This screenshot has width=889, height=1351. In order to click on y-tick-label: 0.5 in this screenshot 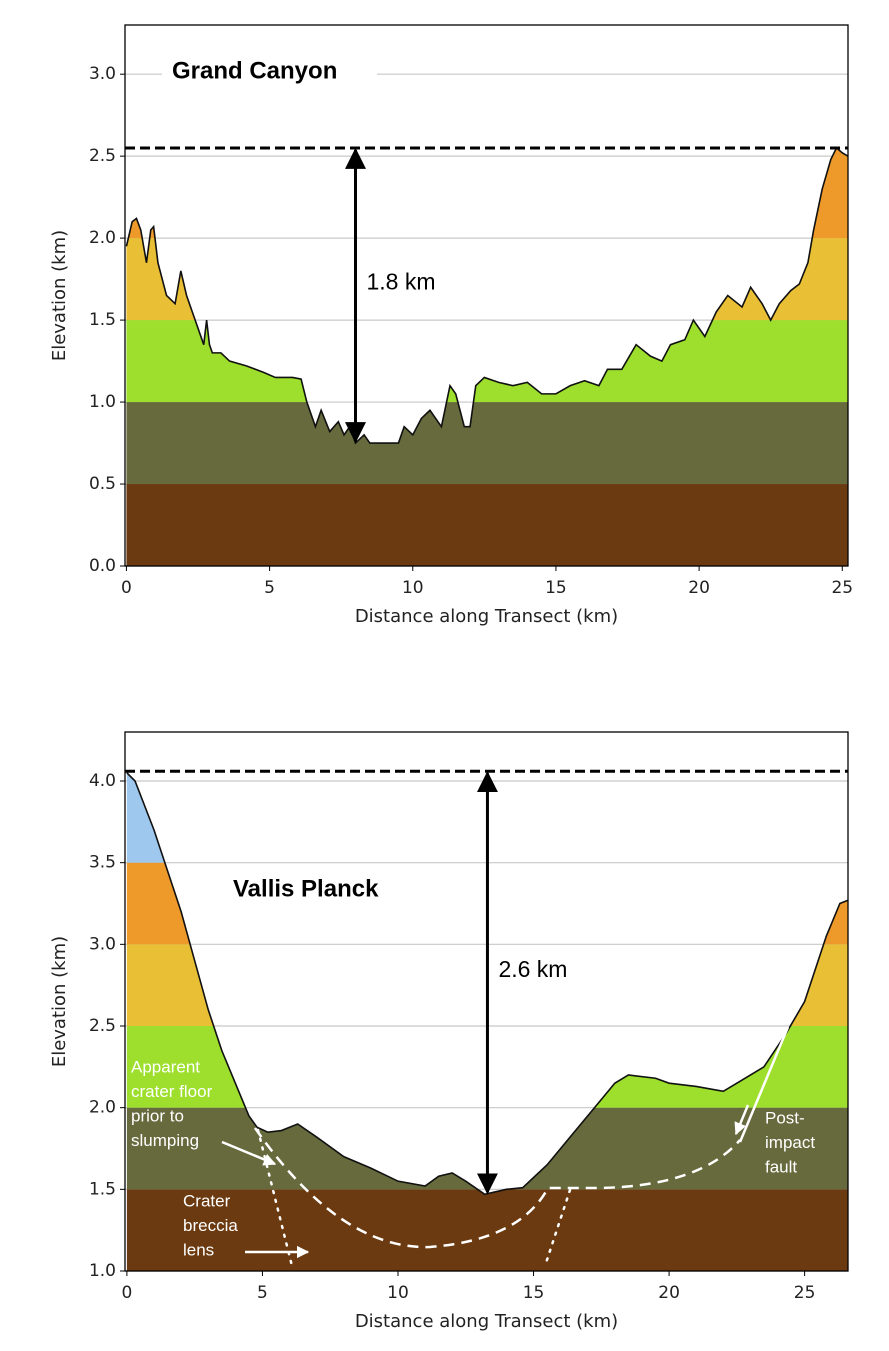, I will do `click(102, 484)`.